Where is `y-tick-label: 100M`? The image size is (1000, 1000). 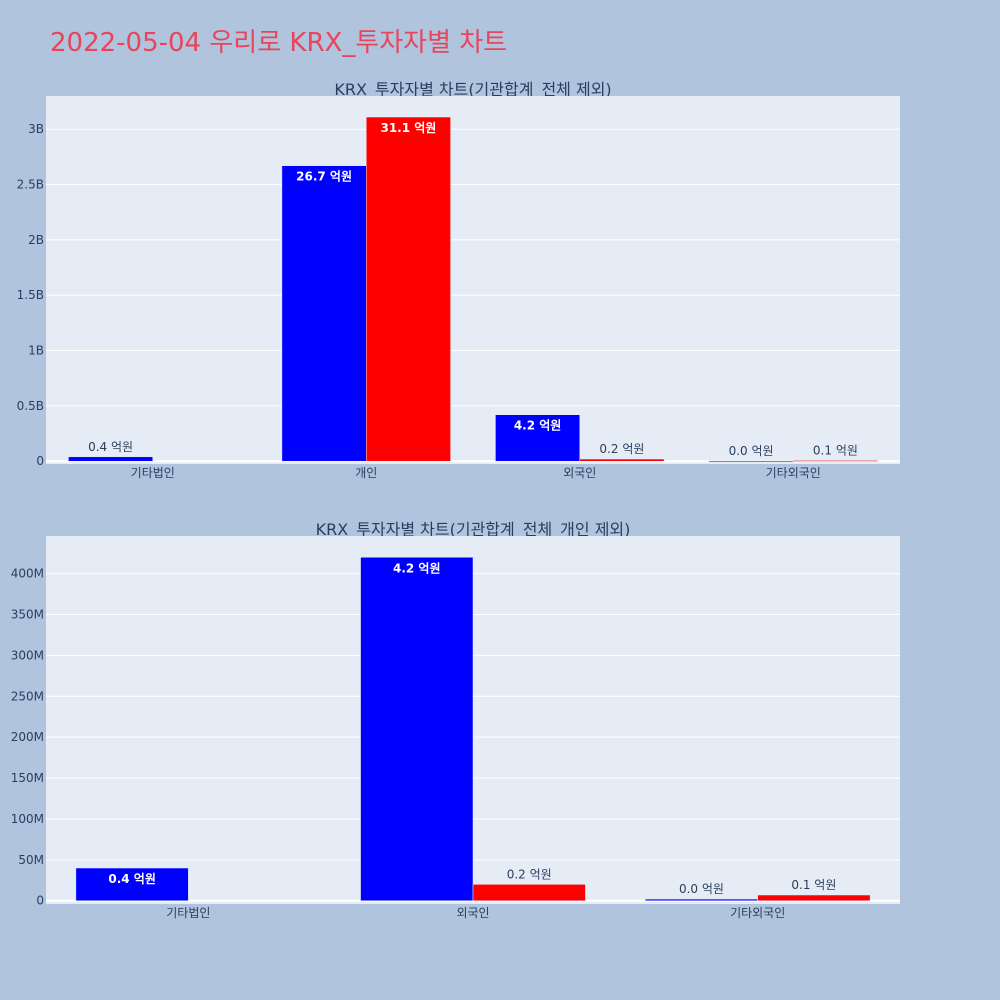 y-tick-label: 100M is located at coordinates (27, 819).